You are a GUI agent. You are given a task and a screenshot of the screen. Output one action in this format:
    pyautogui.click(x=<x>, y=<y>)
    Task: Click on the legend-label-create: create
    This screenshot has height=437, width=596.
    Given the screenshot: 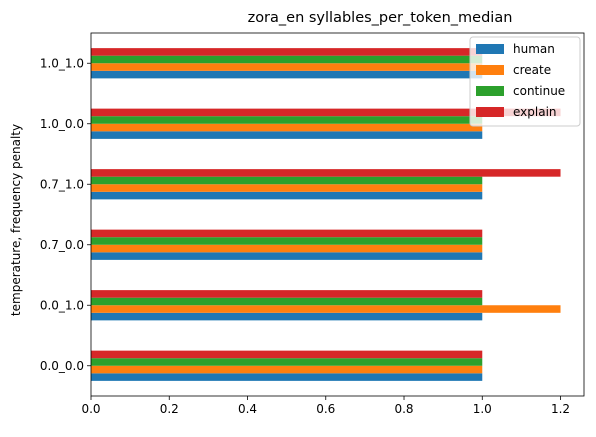 What is the action you would take?
    pyautogui.click(x=532, y=70)
    